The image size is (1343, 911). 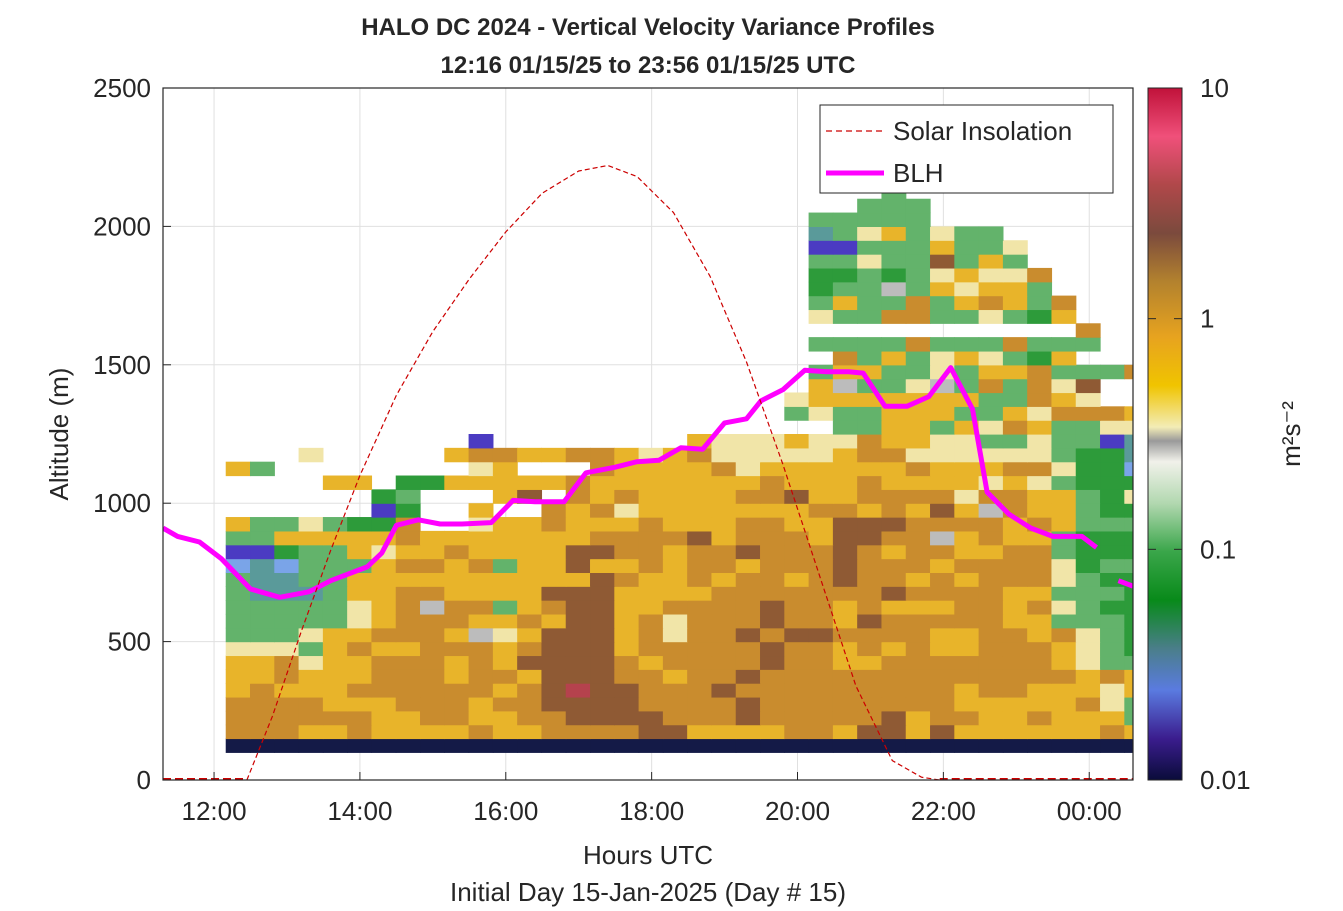 What do you see at coordinates (1218, 549) in the screenshot?
I see `colorbar-tick-label: 0.1` at bounding box center [1218, 549].